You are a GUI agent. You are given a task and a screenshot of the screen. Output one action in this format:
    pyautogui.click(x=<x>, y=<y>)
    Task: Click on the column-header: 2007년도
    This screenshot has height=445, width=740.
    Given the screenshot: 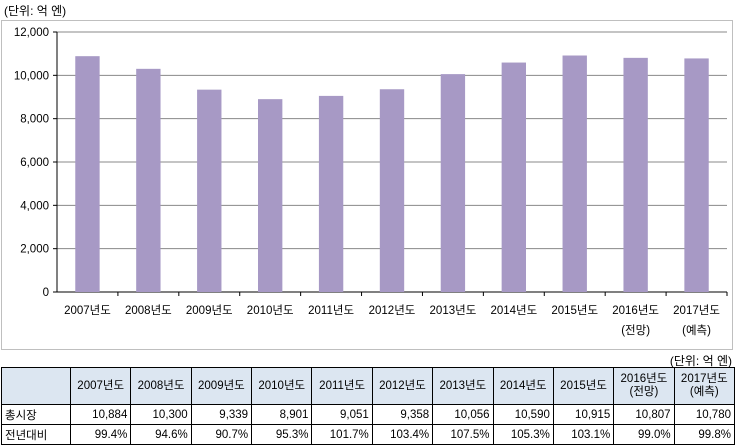 What is the action you would take?
    pyautogui.click(x=100, y=386)
    